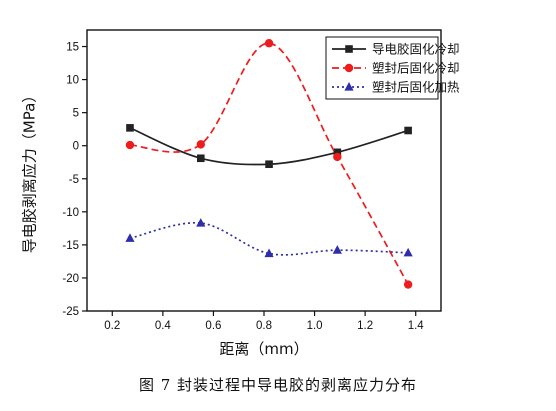  Describe the element at coordinates (416, 68) in the screenshot. I see `legend-label: 塑封后固化冷却` at that location.